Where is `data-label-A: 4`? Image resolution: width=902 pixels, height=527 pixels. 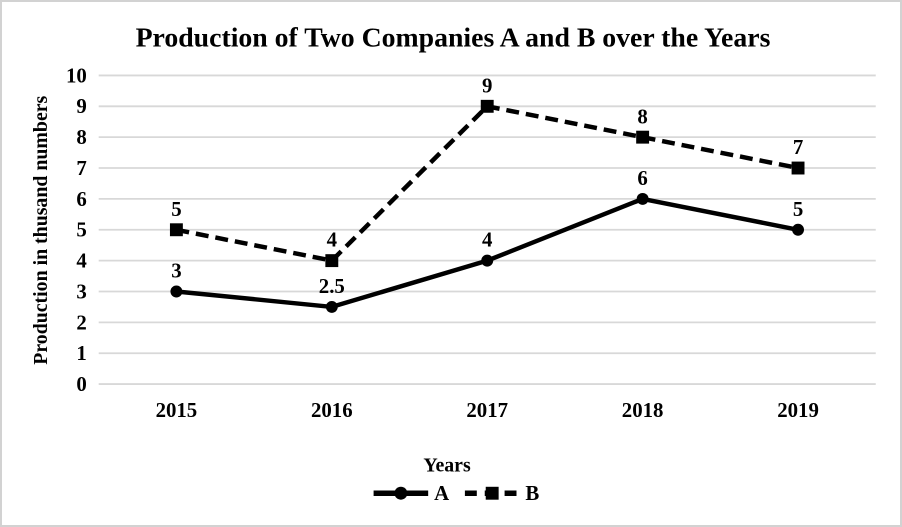
data-label-A: 4 is located at coordinates (487, 240).